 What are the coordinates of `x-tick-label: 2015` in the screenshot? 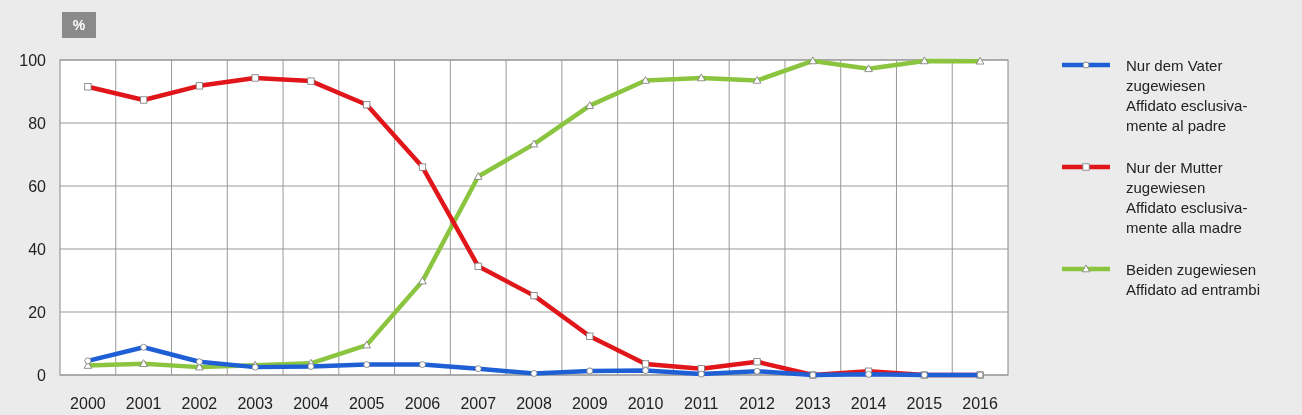 It's located at (924, 403).